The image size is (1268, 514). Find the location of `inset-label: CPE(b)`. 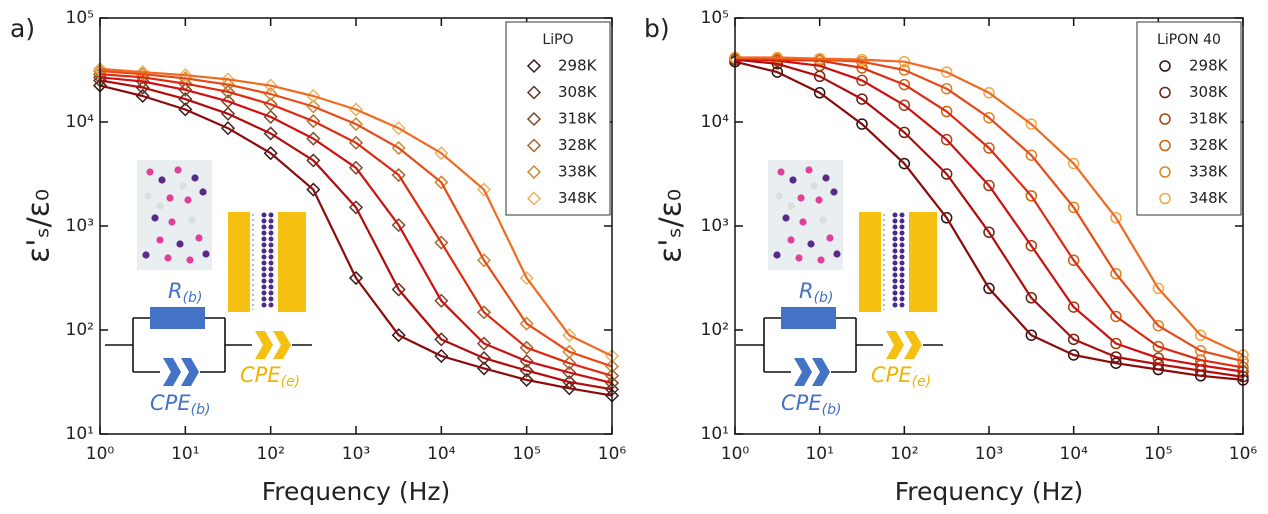

inset-label: CPE(b) is located at coordinates (180, 404).